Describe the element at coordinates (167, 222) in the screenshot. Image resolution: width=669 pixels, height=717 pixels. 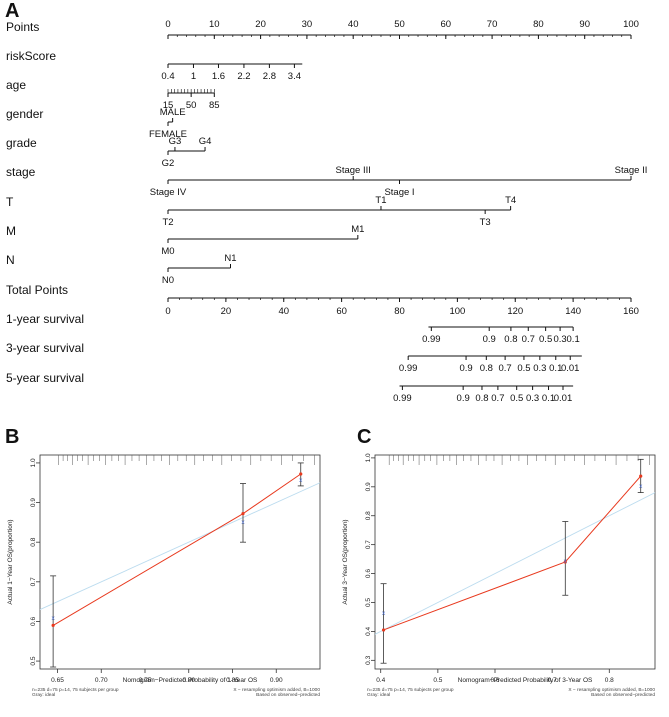
I see `tick-label-t: T2` at that location.